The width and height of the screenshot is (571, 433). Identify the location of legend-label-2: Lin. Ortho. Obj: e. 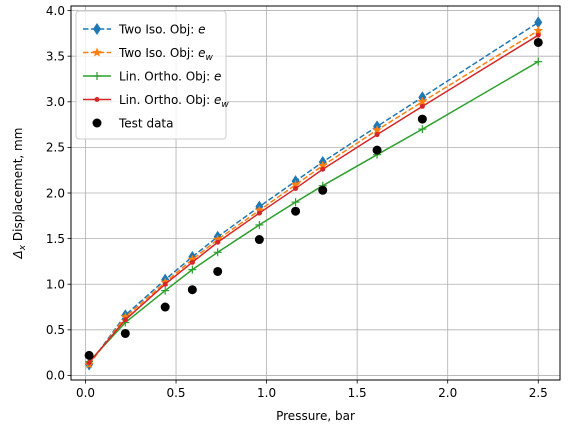
(170, 77).